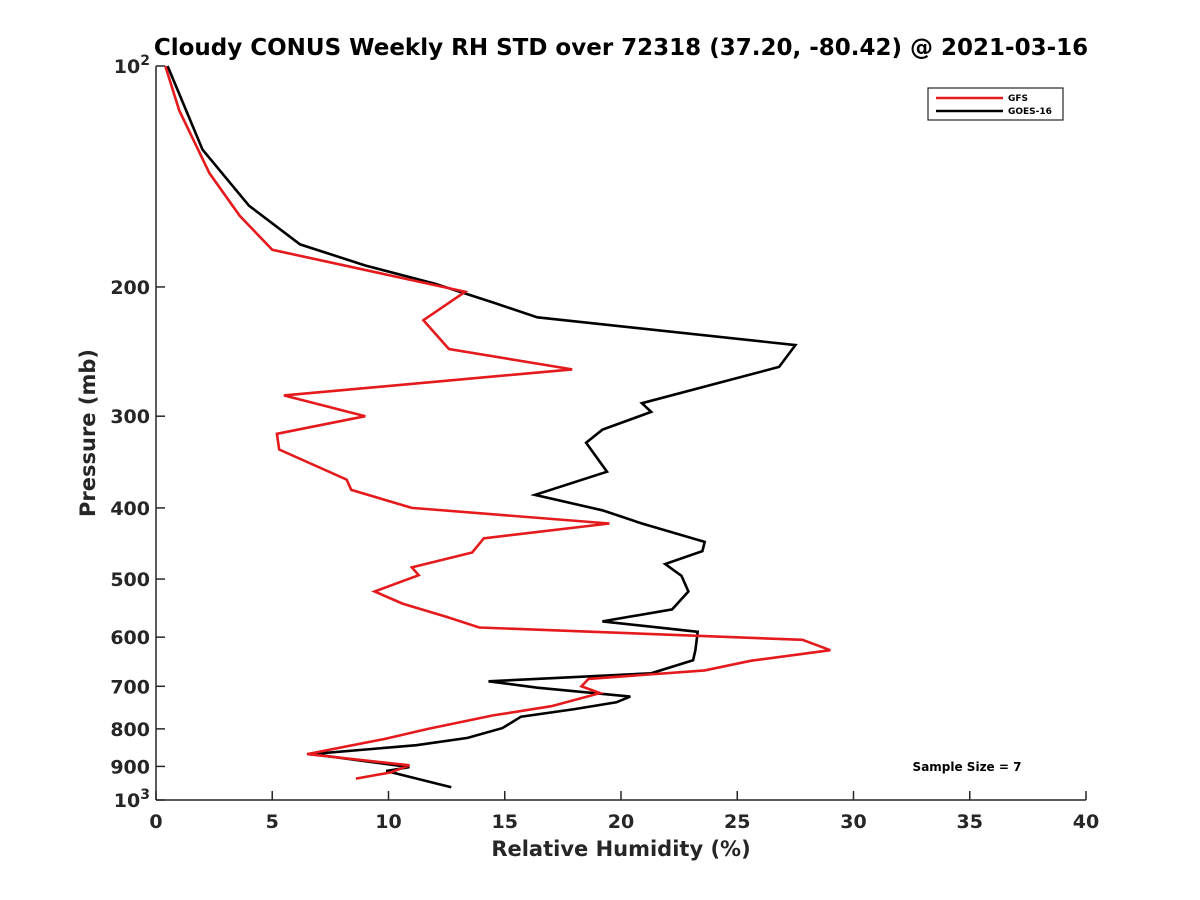 The height and width of the screenshot is (900, 1200). I want to click on legend-label: GFS, so click(1018, 99).